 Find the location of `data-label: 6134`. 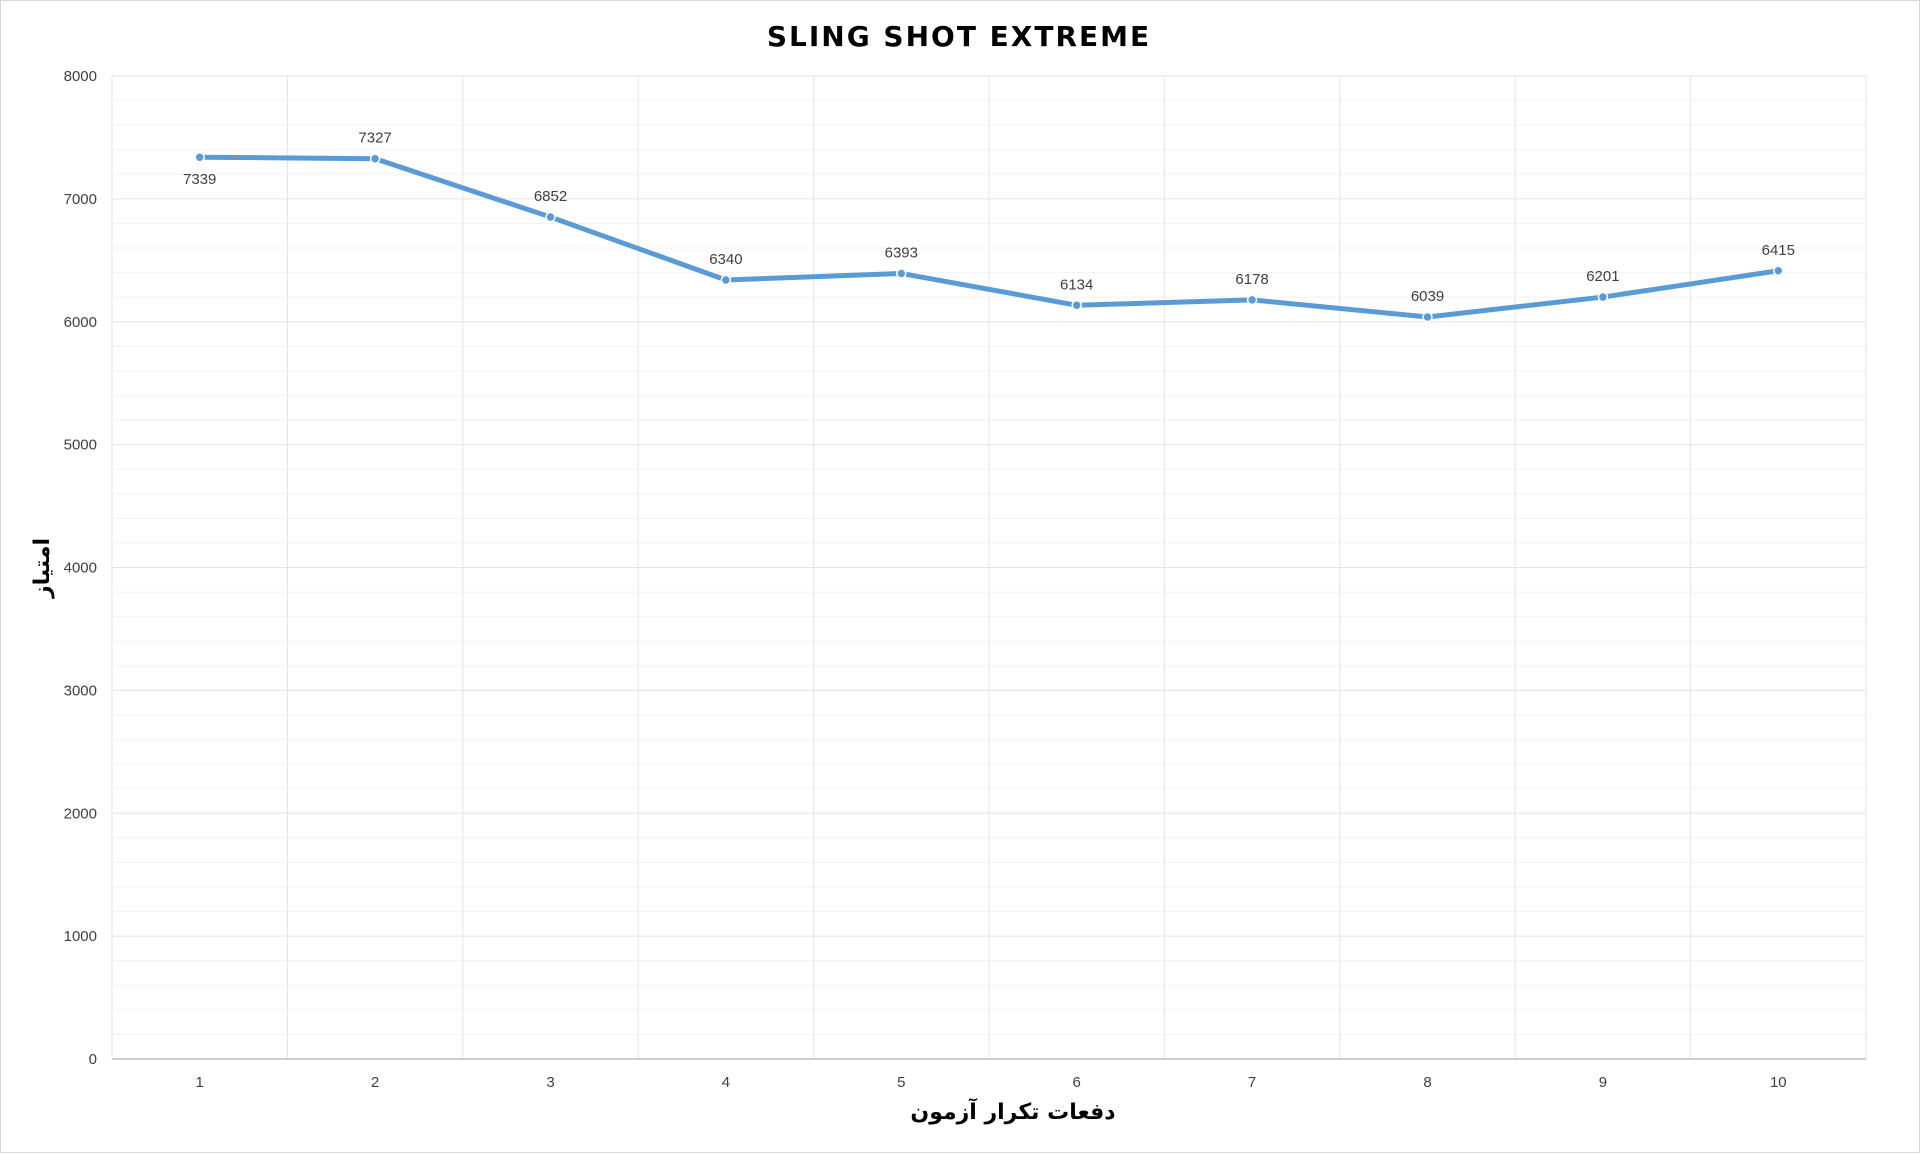

data-label: 6134 is located at coordinates (1076, 284).